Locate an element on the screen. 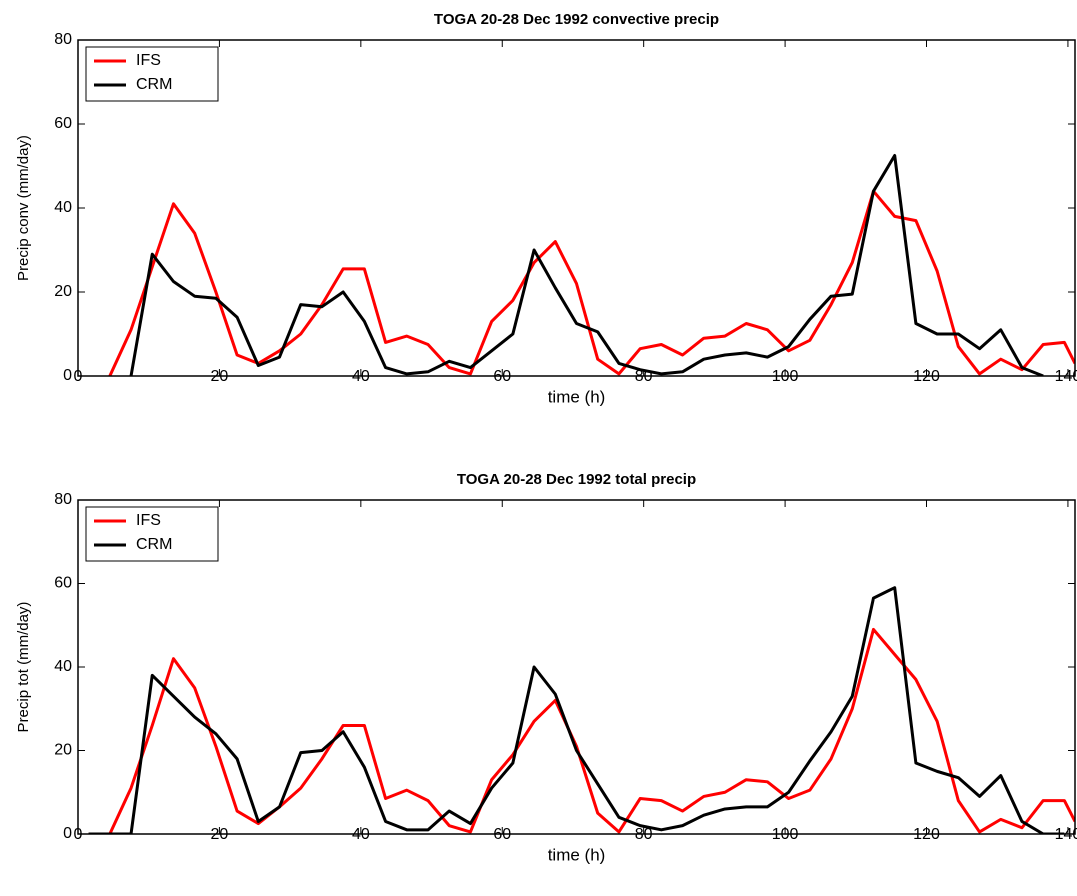  chart-title: TOGA 20-28 Dec 1992 convective precip is located at coordinates (576, 19).